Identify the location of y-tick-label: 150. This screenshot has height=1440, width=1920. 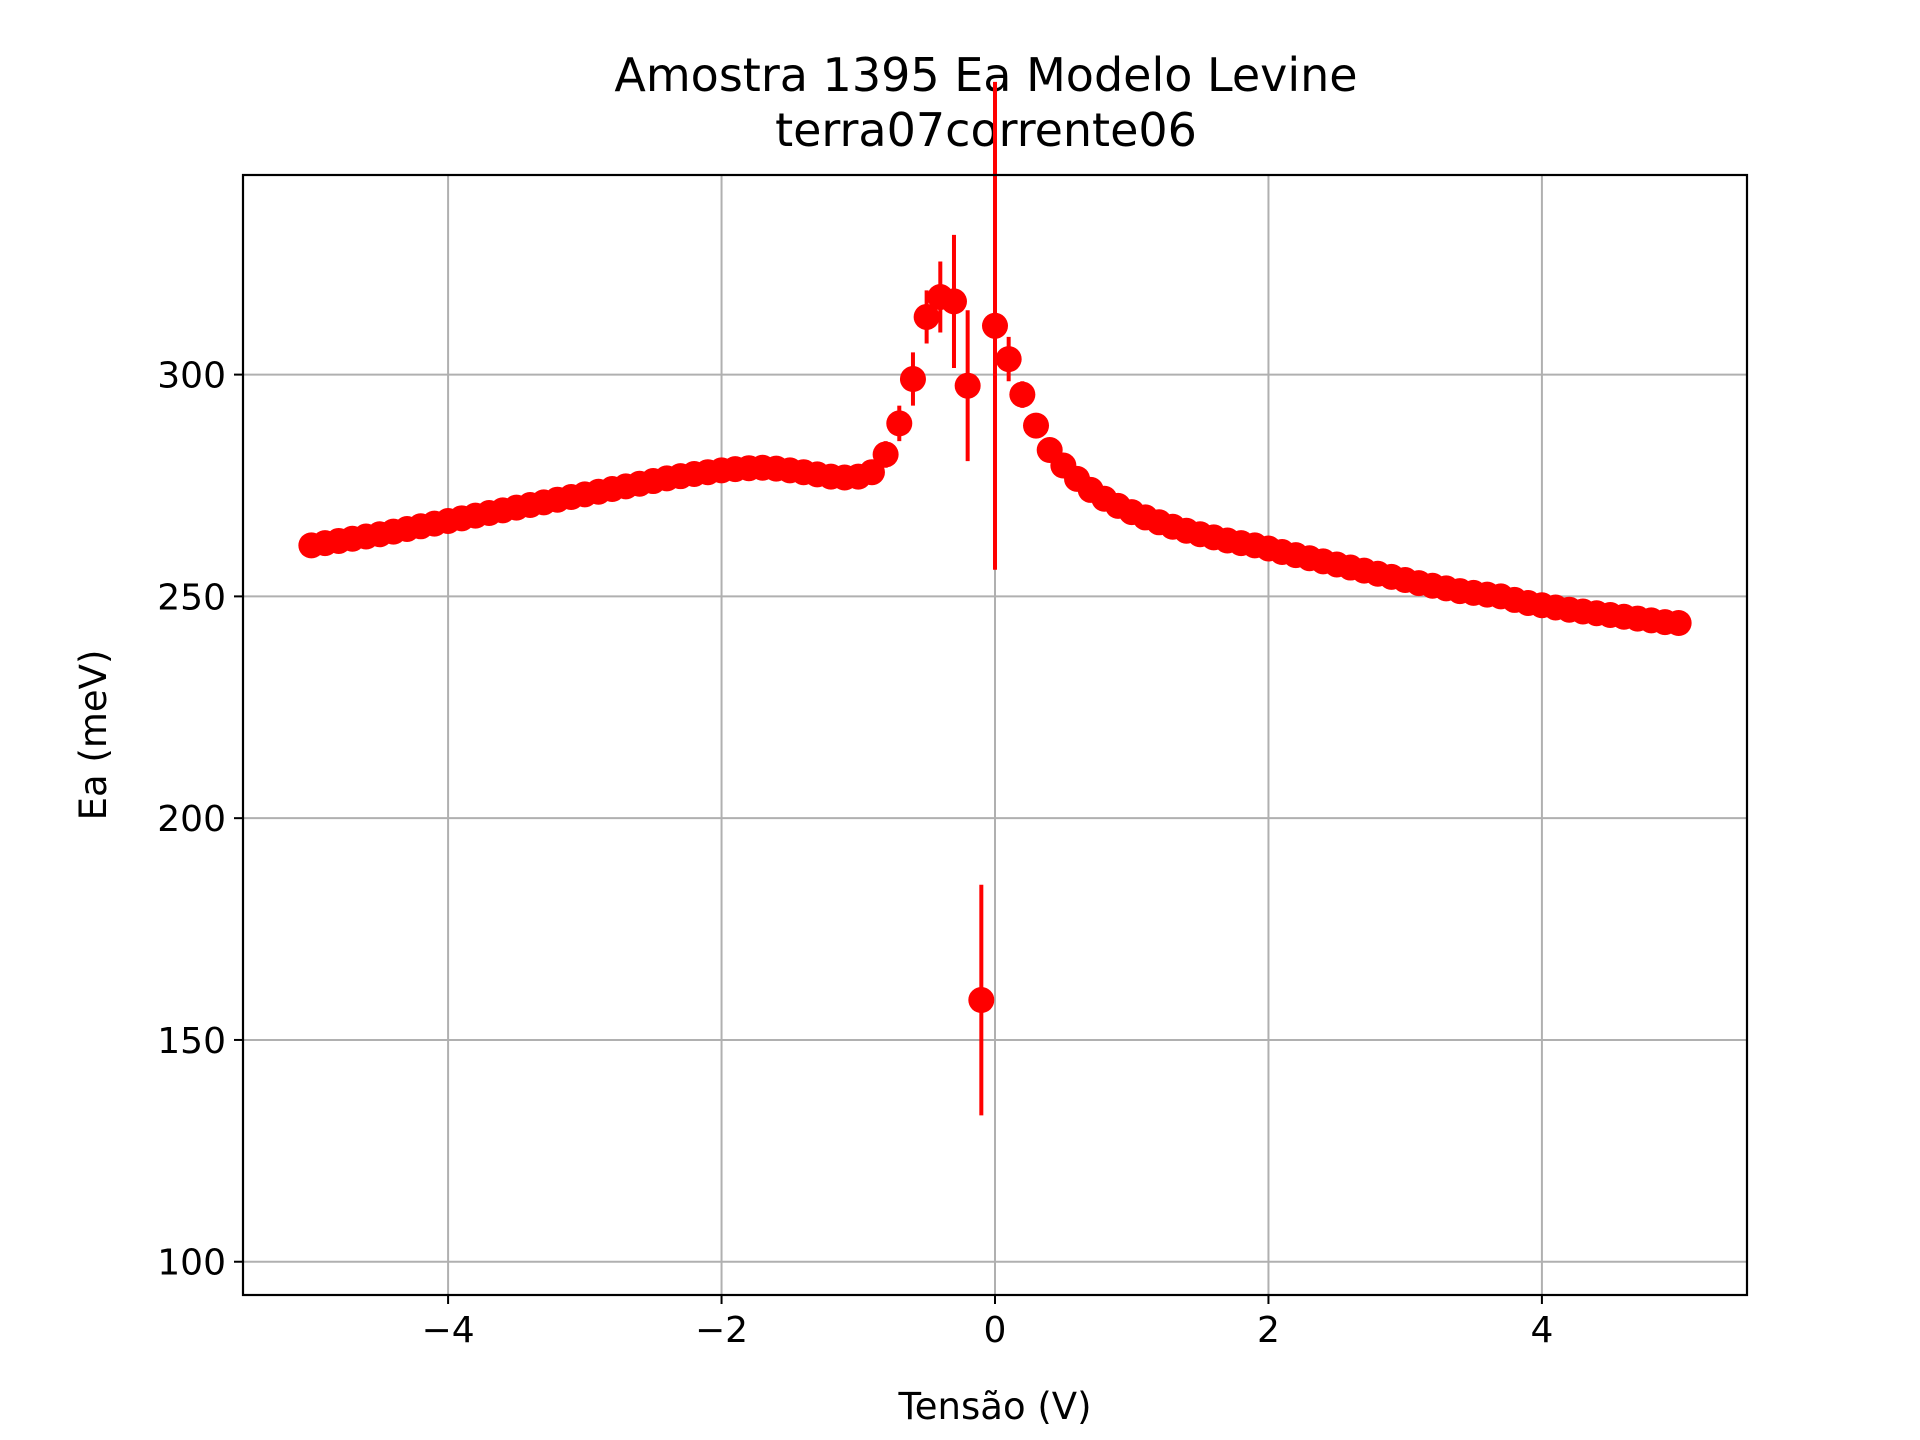
(191, 1041).